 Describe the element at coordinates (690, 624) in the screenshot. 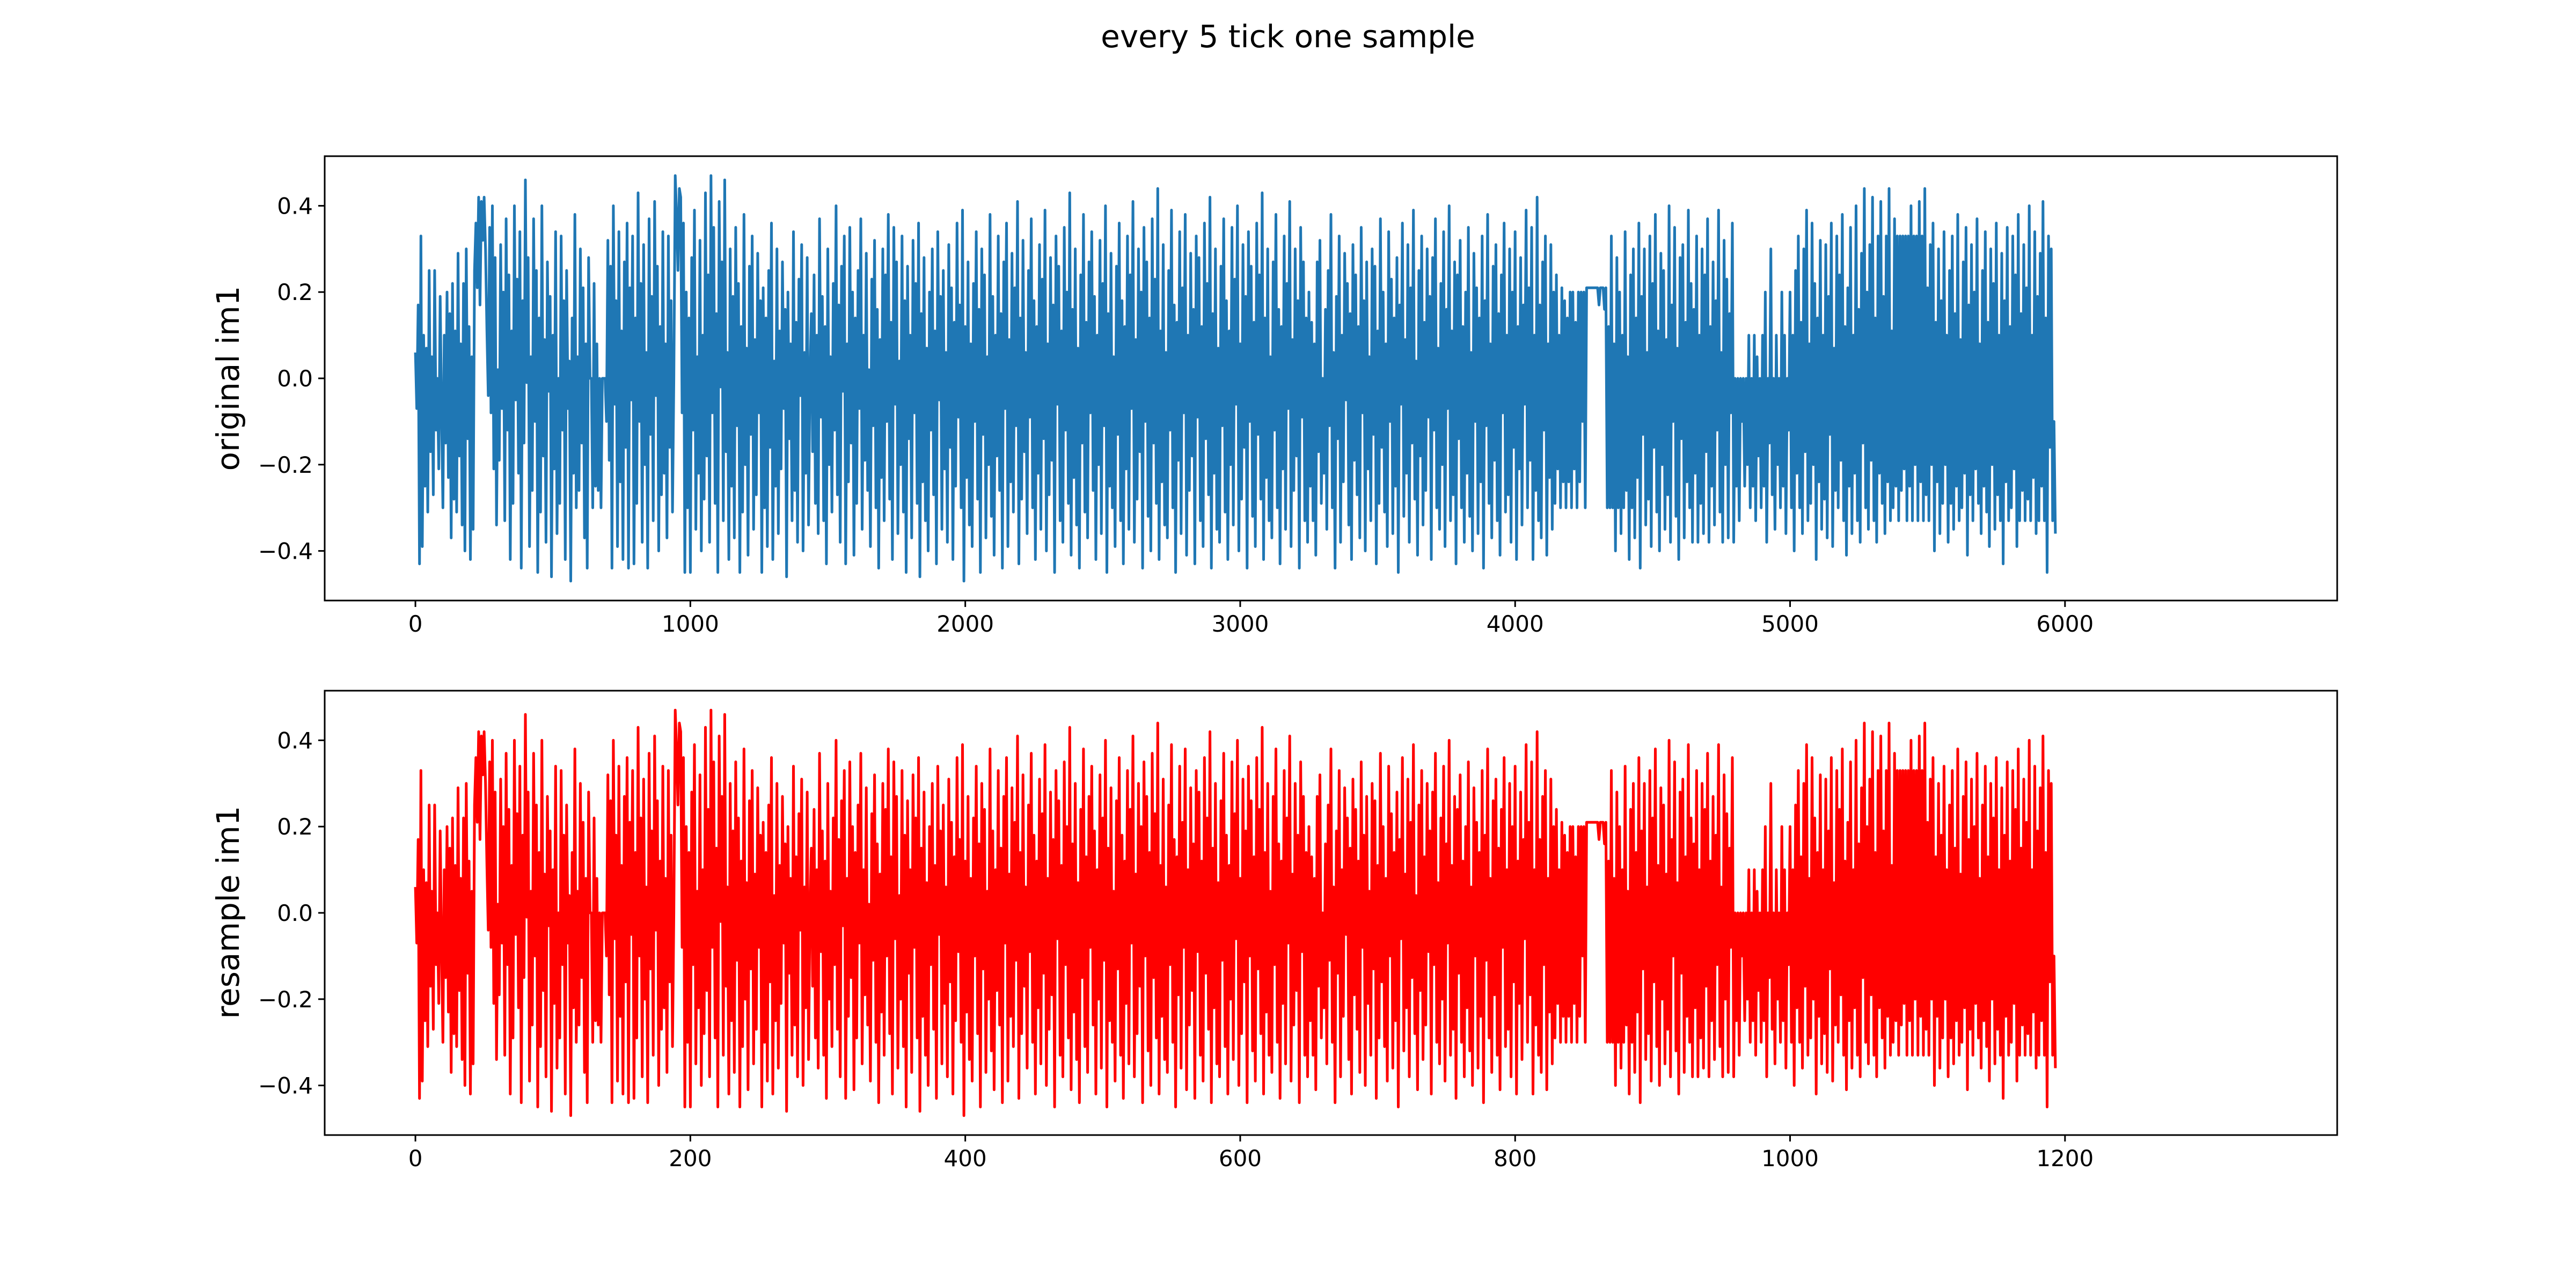

I see `xtick-label-original: 1000` at that location.